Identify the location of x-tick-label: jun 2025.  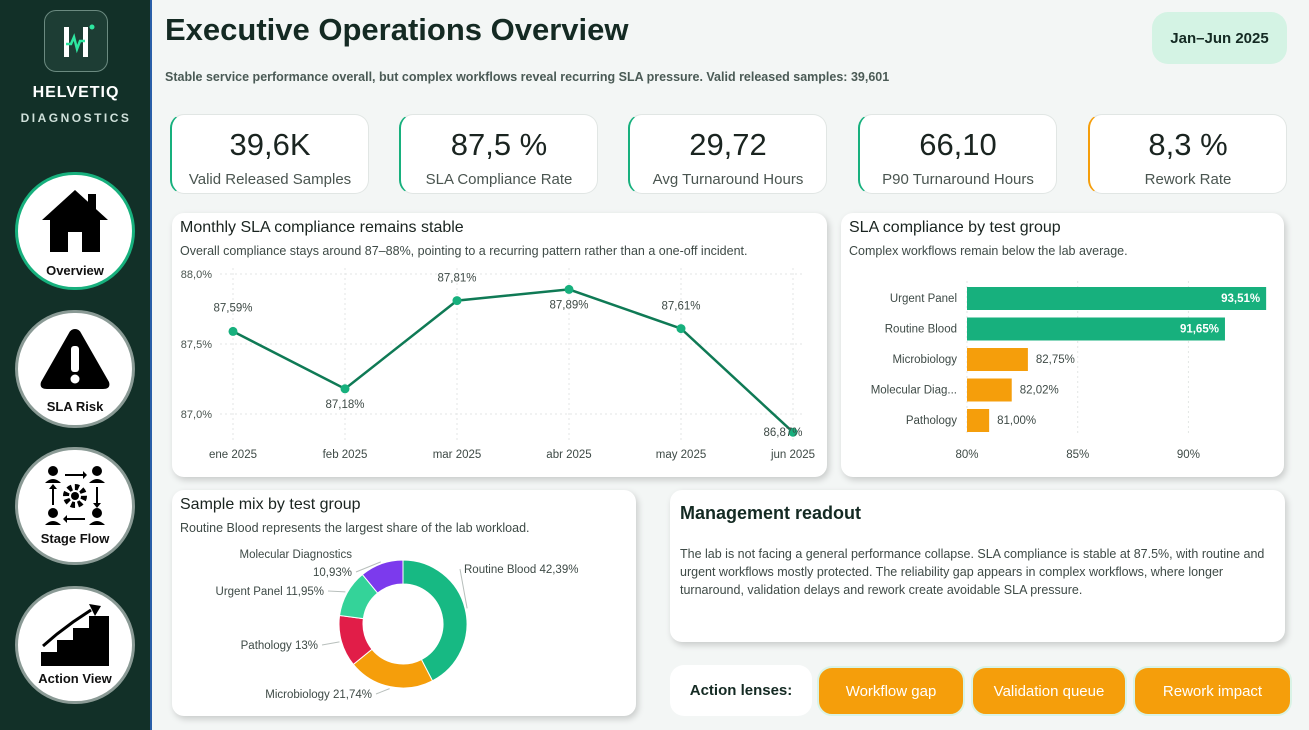
(792, 455).